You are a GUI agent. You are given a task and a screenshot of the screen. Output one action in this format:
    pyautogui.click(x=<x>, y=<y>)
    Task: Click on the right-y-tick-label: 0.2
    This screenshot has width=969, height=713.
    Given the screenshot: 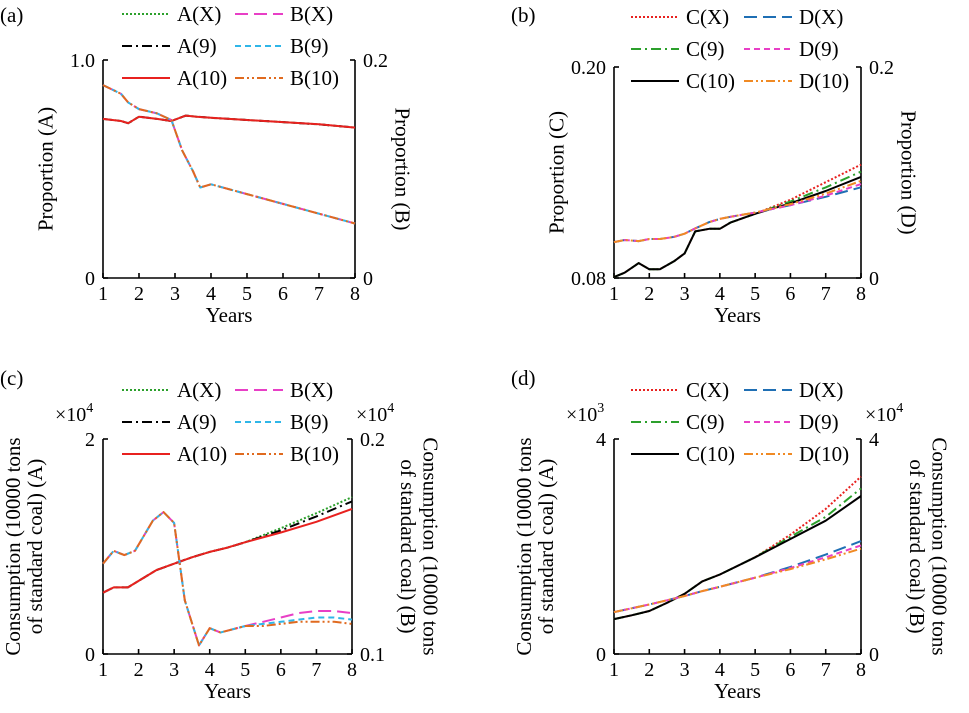 What is the action you would take?
    pyautogui.click(x=372, y=440)
    